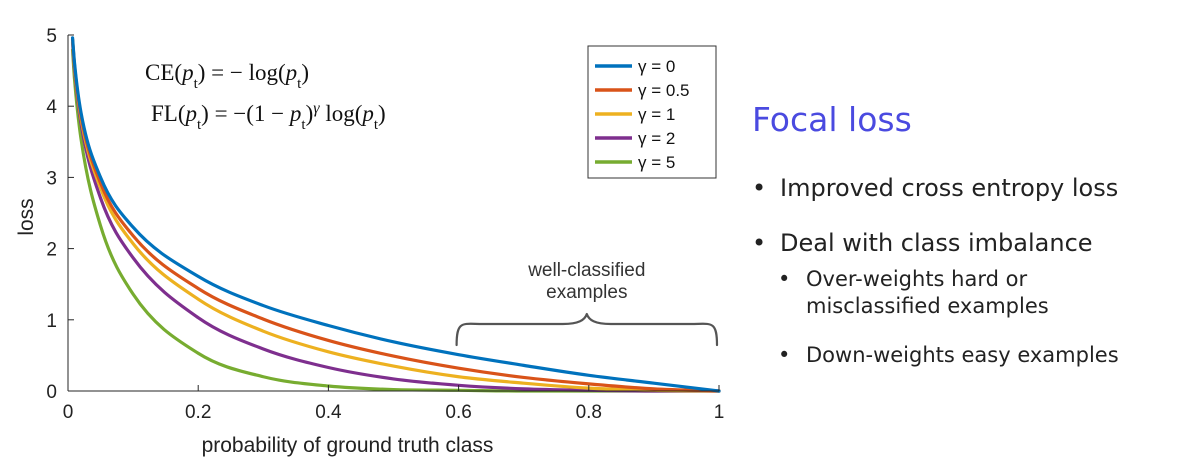 The image size is (1187, 468). Describe the element at coordinates (656, 66) in the screenshot. I see `legend-label: γ = 0` at that location.